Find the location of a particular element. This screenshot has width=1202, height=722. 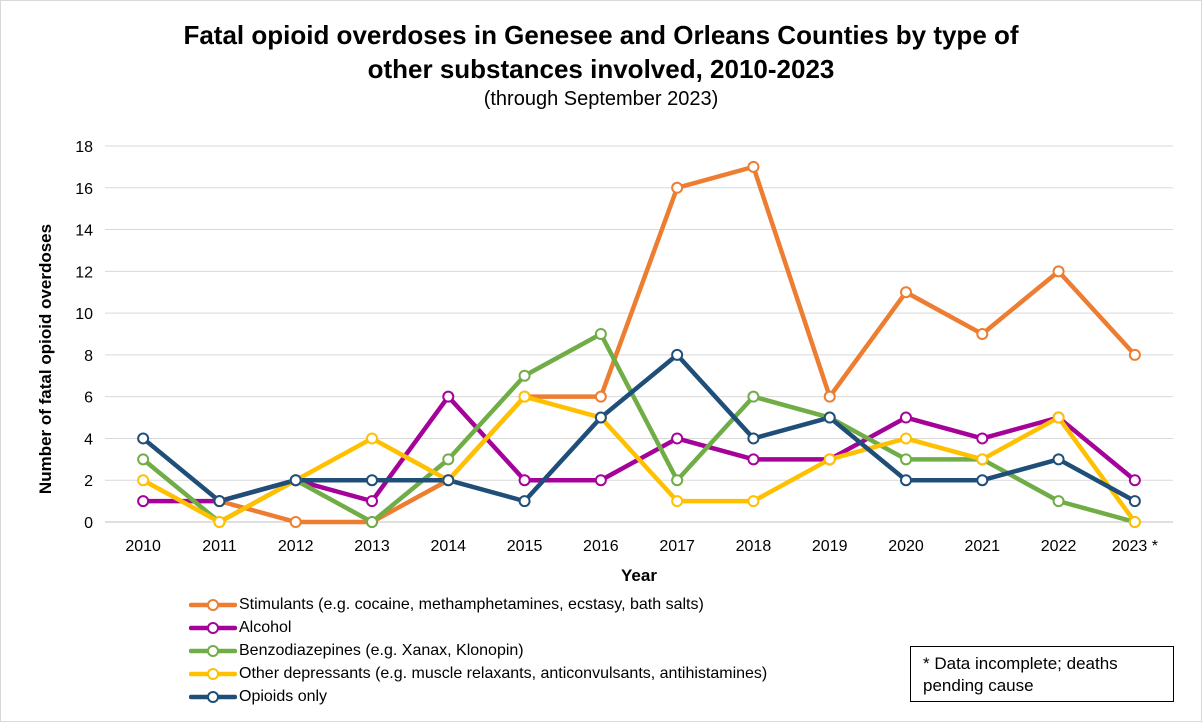

data-note: * Data incomplete; deaths pending cause is located at coordinates (1042, 674).